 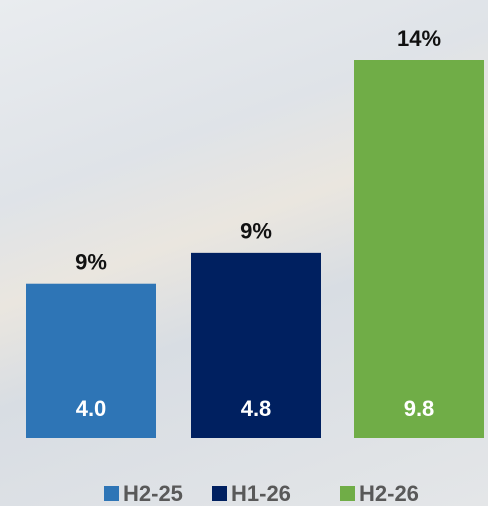 I want to click on legend-label: H2-25, so click(x=153, y=493).